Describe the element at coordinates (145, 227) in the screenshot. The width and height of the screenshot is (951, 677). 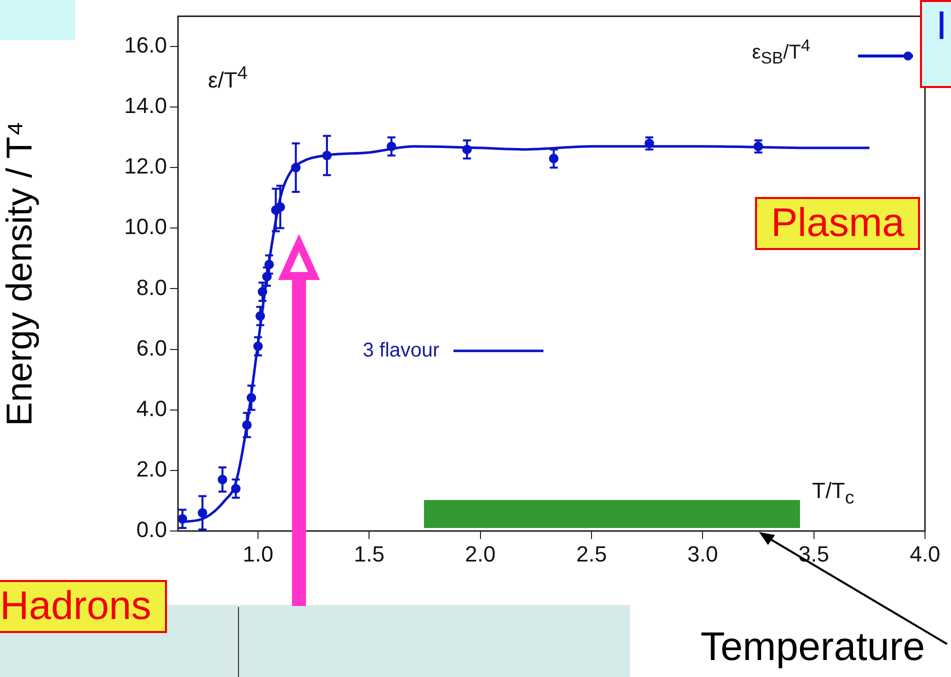
I see `y-tick-label: 10.0` at that location.